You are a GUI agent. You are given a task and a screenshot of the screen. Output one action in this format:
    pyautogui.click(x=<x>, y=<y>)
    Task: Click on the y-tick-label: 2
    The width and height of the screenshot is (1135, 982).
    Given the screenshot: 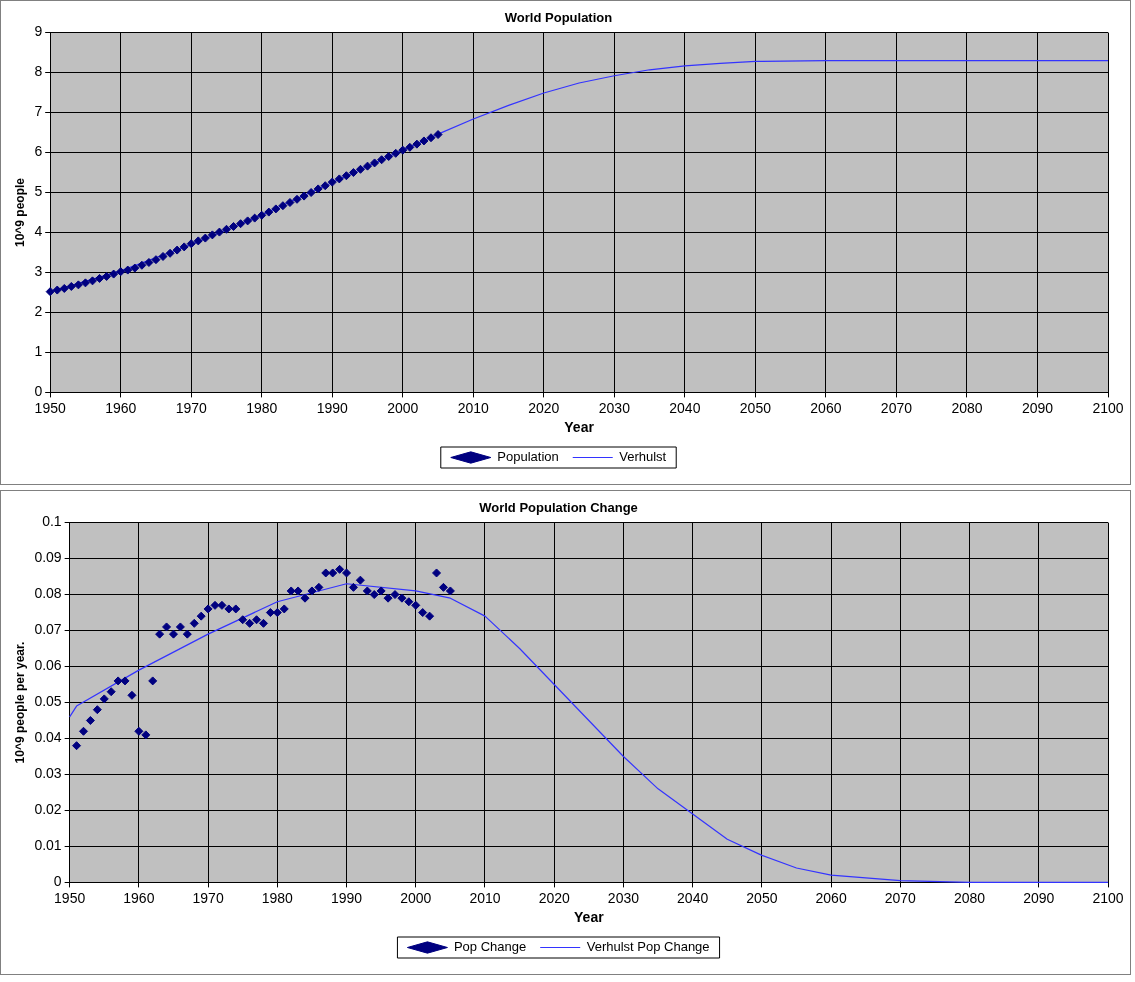 What is the action you would take?
    pyautogui.click(x=38, y=311)
    